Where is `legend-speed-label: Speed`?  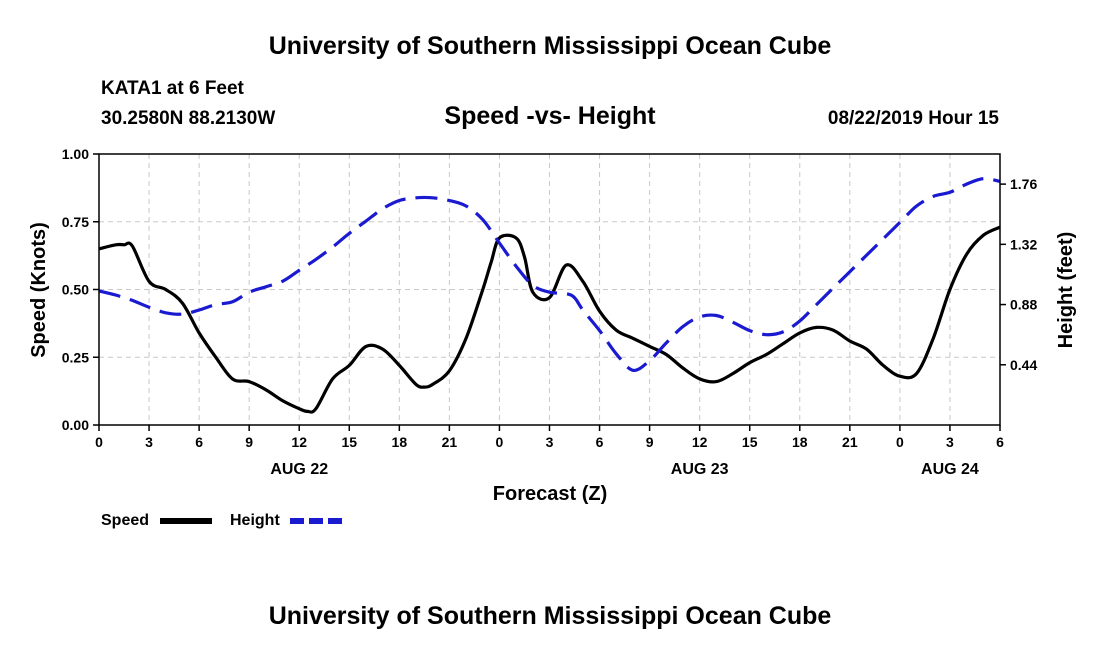
legend-speed-label: Speed is located at coordinates (125, 520).